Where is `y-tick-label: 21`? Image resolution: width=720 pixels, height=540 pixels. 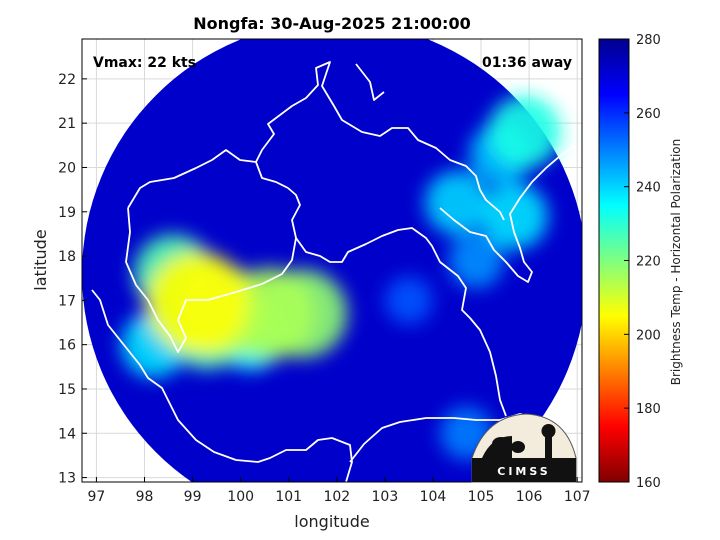 y-tick-label: 21 is located at coordinates (67, 124).